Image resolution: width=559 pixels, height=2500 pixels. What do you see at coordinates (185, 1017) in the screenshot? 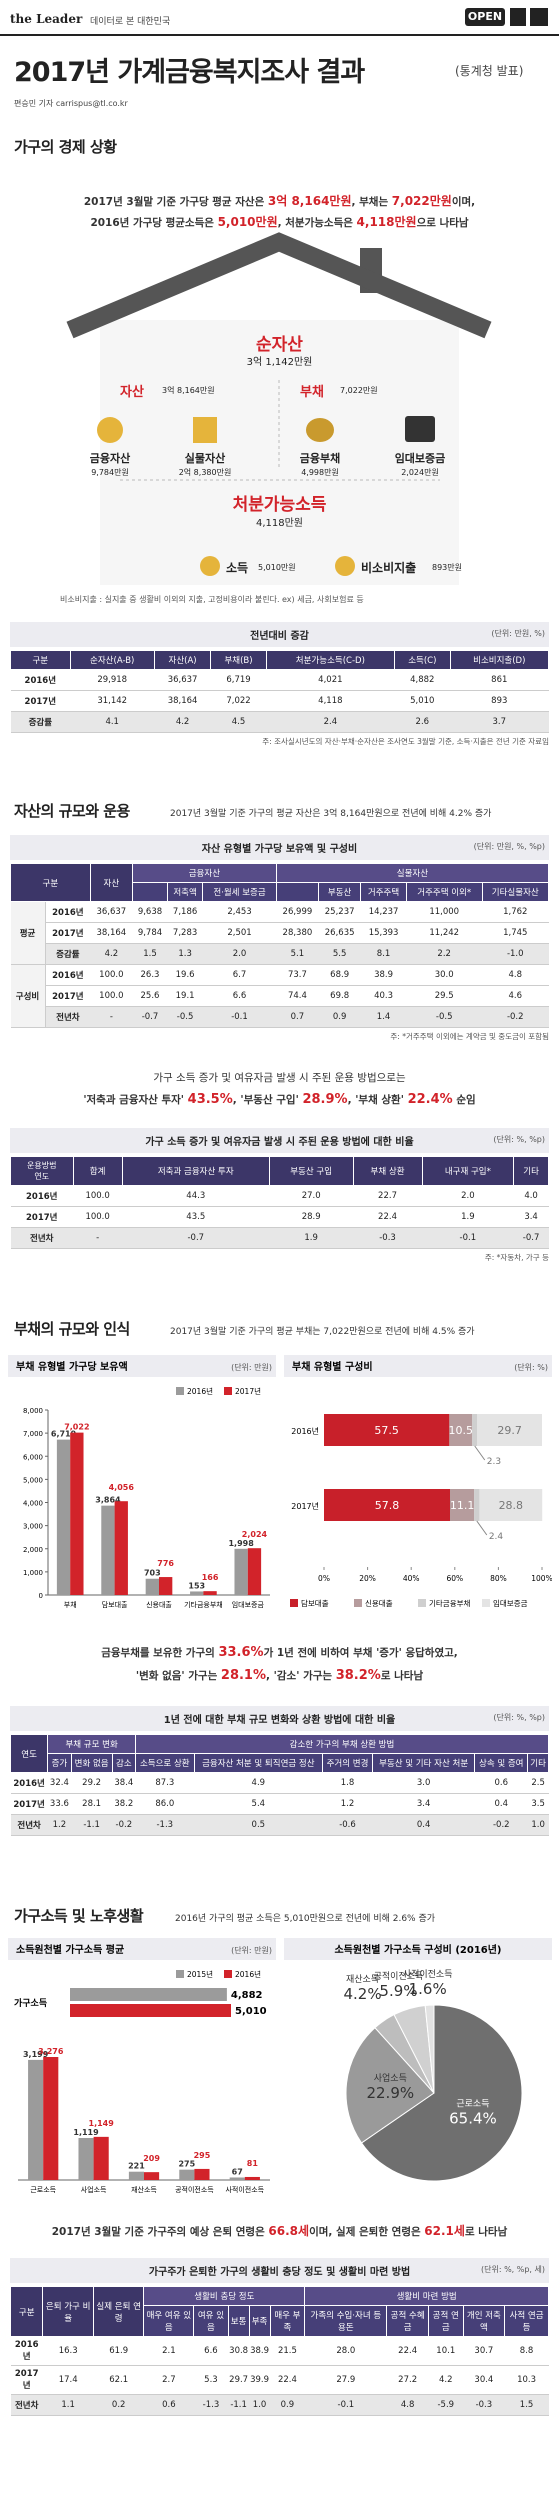
I see `cell: -0.5` at bounding box center [185, 1017].